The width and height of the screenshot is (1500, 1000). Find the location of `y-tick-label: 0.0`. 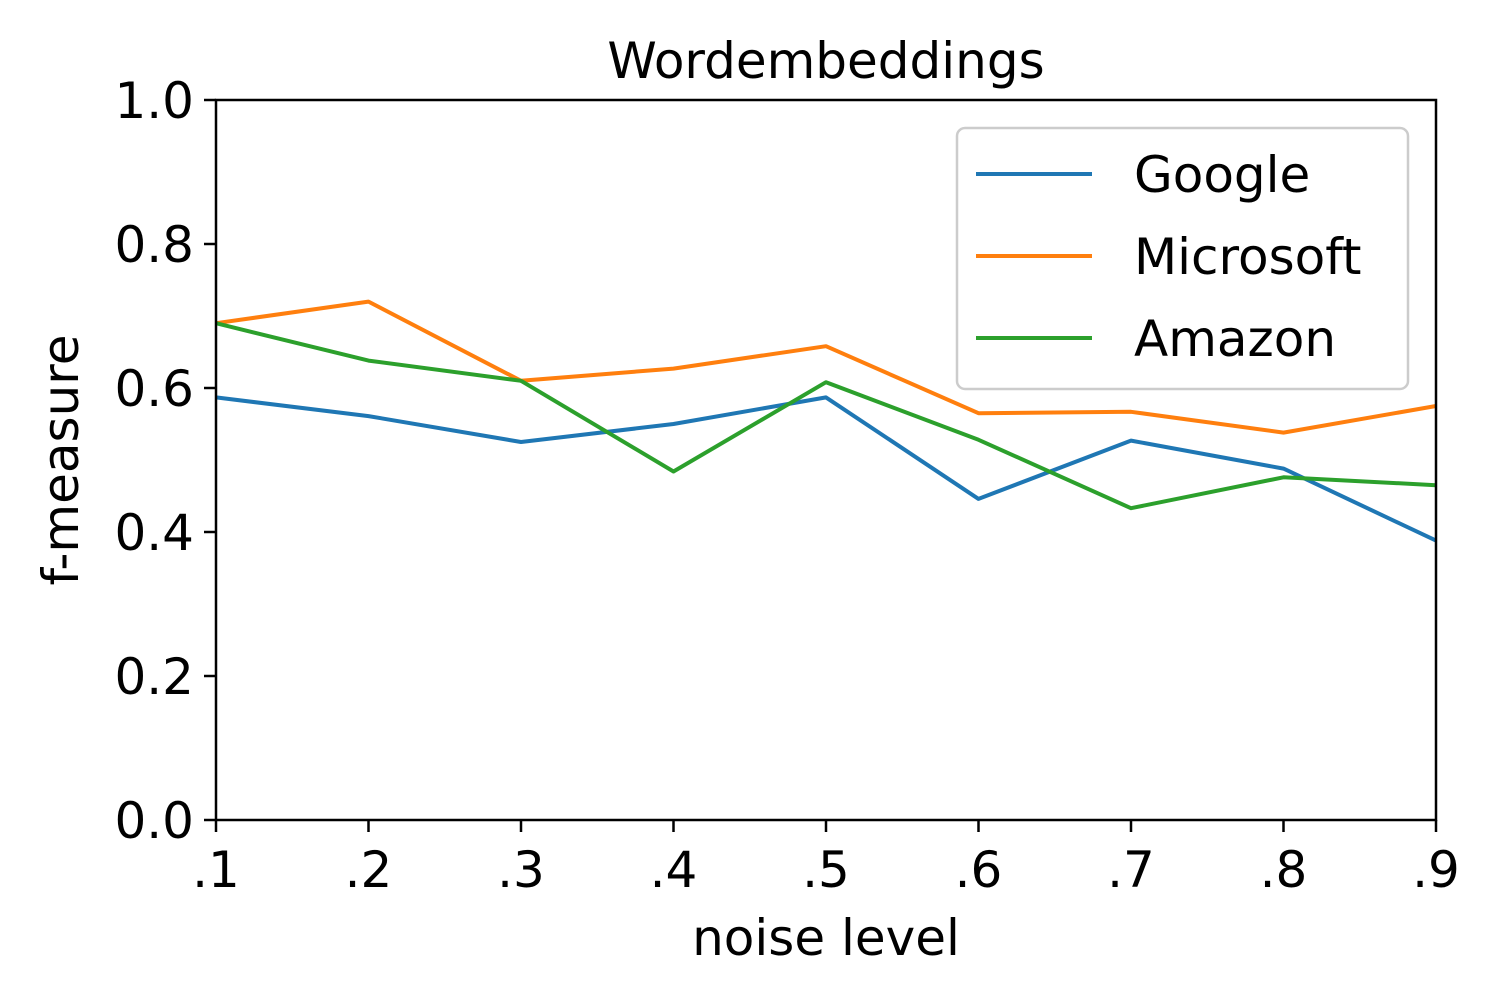

y-tick-label: 0.0 is located at coordinates (154, 821).